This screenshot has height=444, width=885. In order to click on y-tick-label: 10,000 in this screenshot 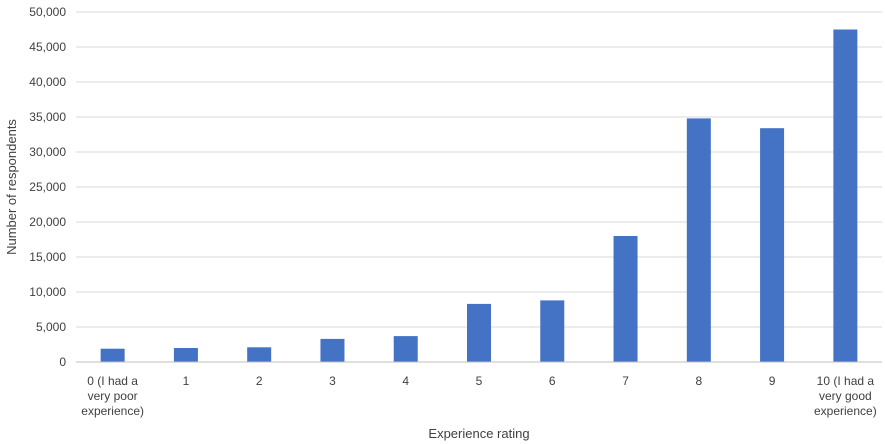, I will do `click(47, 292)`.